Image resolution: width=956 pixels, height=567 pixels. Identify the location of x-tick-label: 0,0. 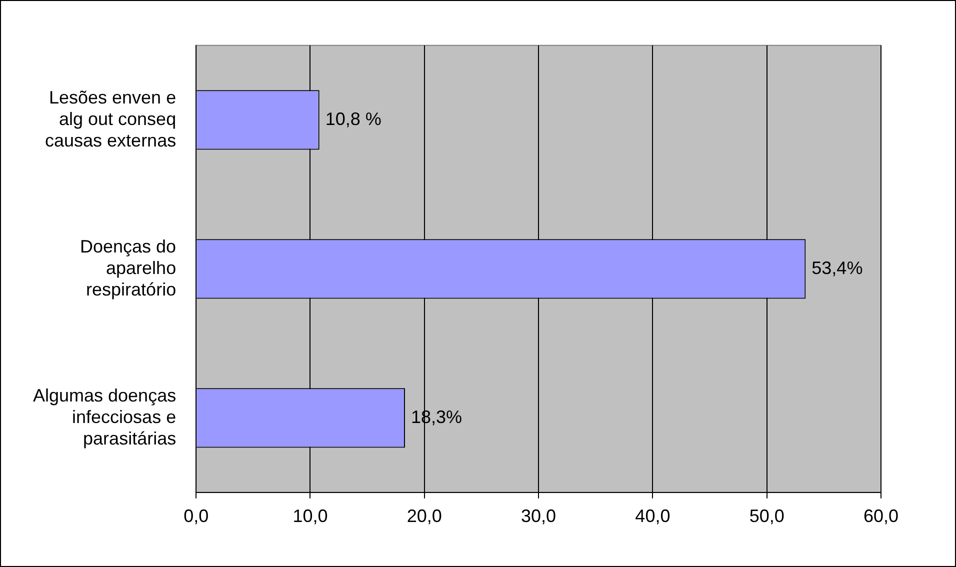
(196, 516).